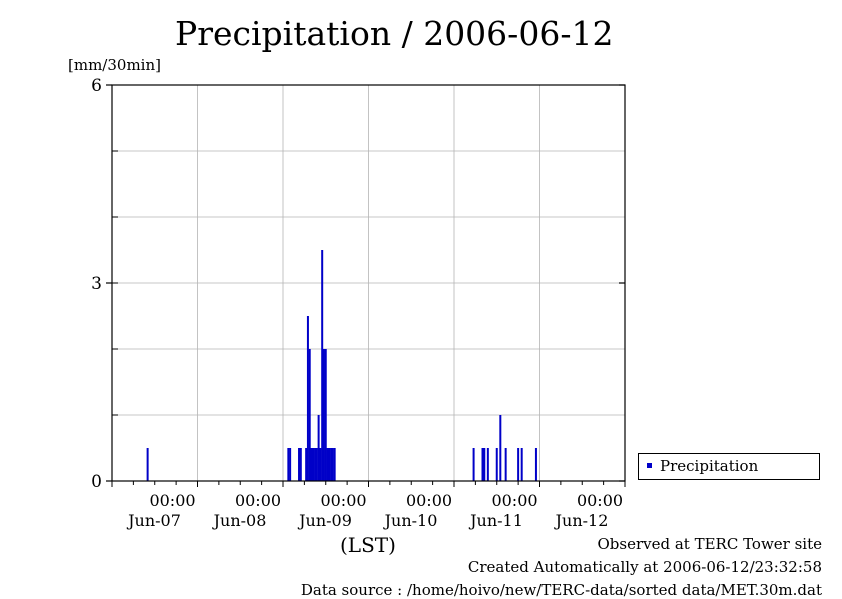 This screenshot has width=842, height=599. What do you see at coordinates (649, 465) in the screenshot?
I see `legend-swatch` at bounding box center [649, 465].